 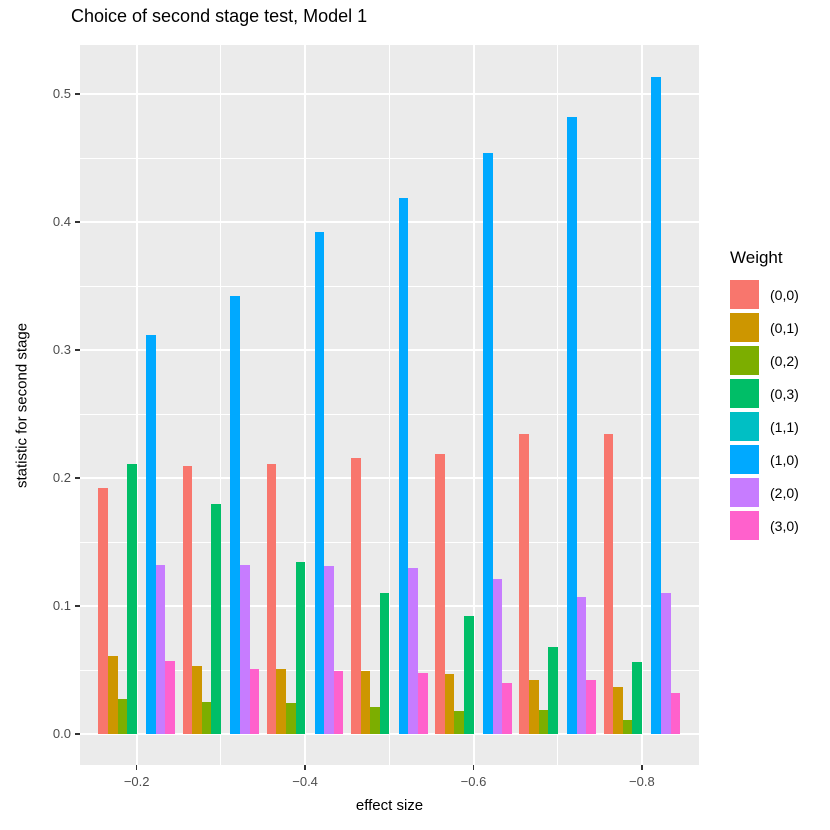 What do you see at coordinates (103, 611) in the screenshot?
I see `bar-(0,0)-at--0.2` at bounding box center [103, 611].